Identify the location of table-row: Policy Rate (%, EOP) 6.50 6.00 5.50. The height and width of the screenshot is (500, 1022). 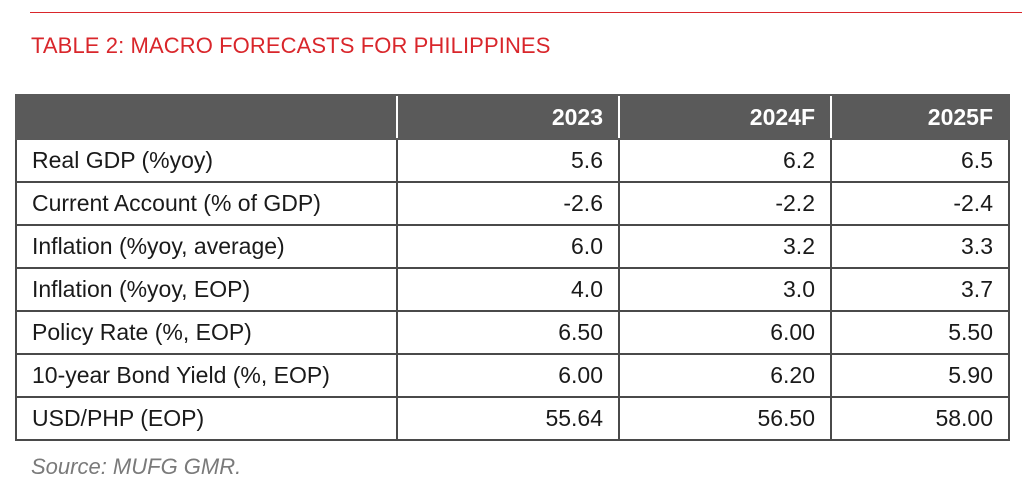
(512, 332).